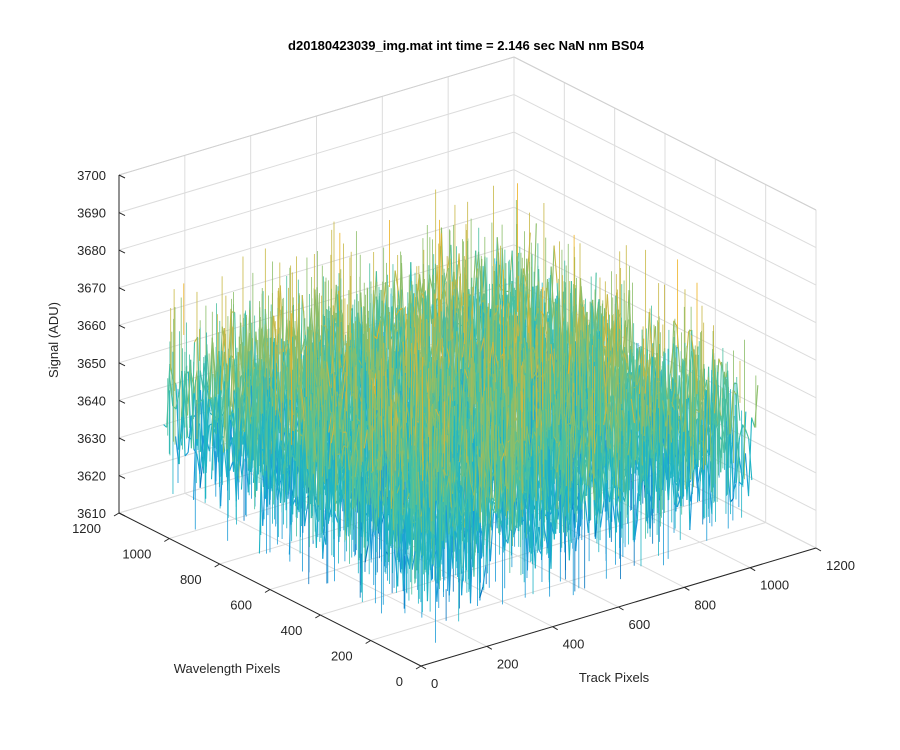 The height and width of the screenshot is (750, 900). Describe the element at coordinates (568, 581) in the screenshot. I see `grid-line-floor-y` at that location.